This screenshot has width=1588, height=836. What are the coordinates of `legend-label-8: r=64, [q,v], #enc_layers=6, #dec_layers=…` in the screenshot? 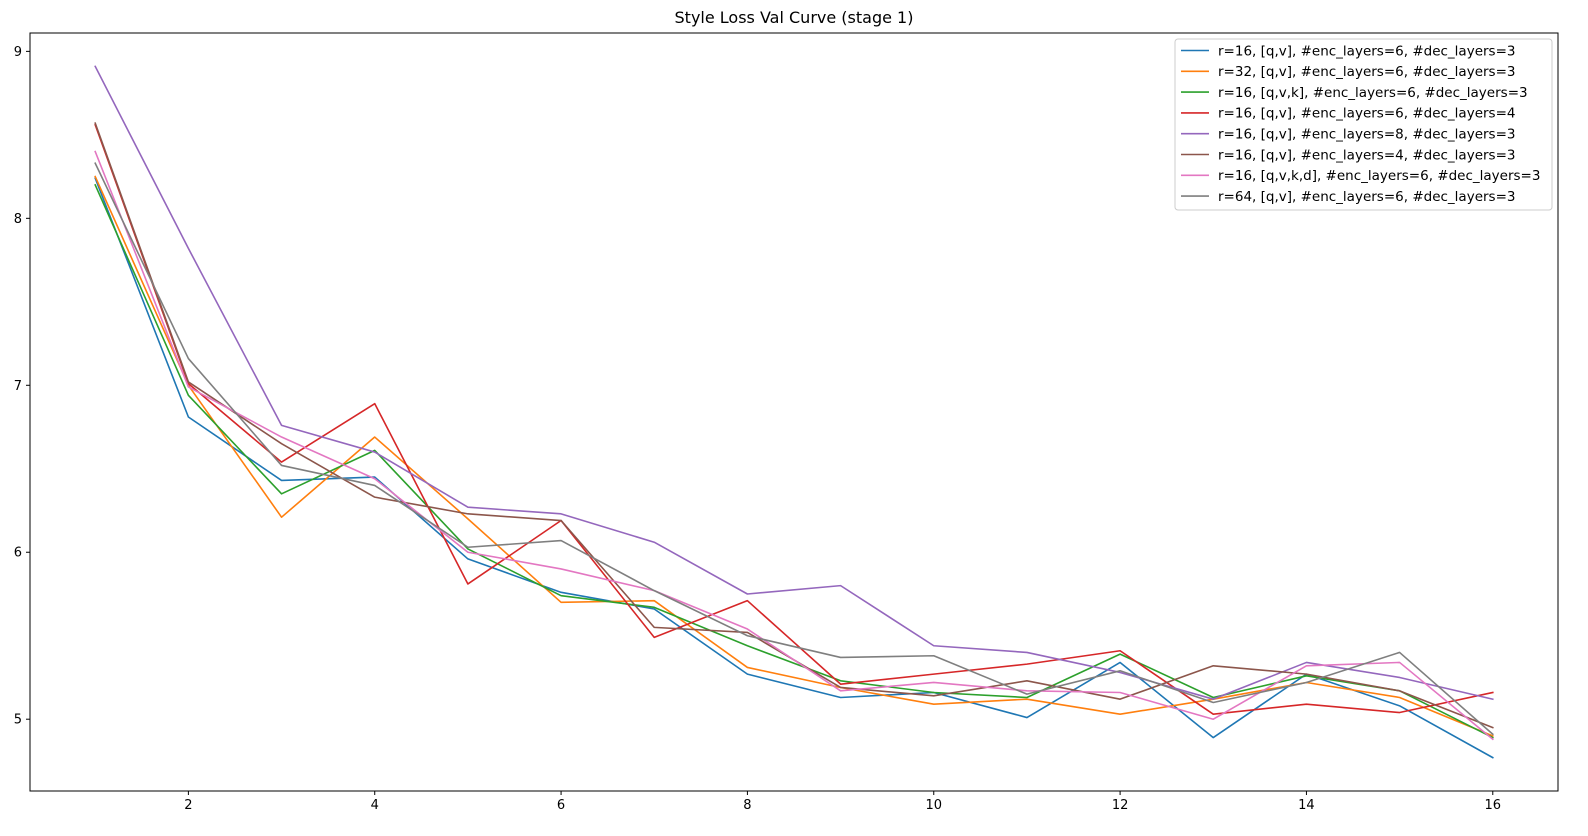 It's located at (1366, 197).